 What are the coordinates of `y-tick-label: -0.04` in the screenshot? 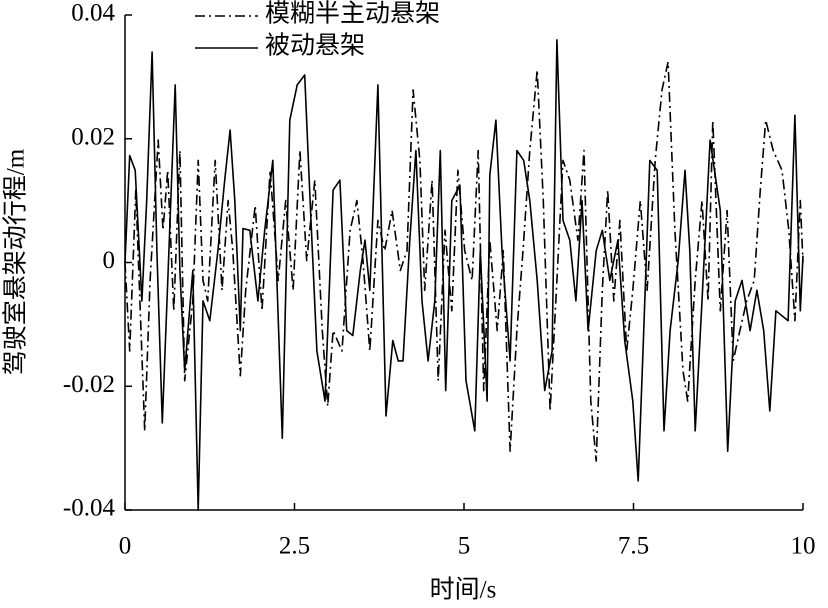 It's located at (89, 508).